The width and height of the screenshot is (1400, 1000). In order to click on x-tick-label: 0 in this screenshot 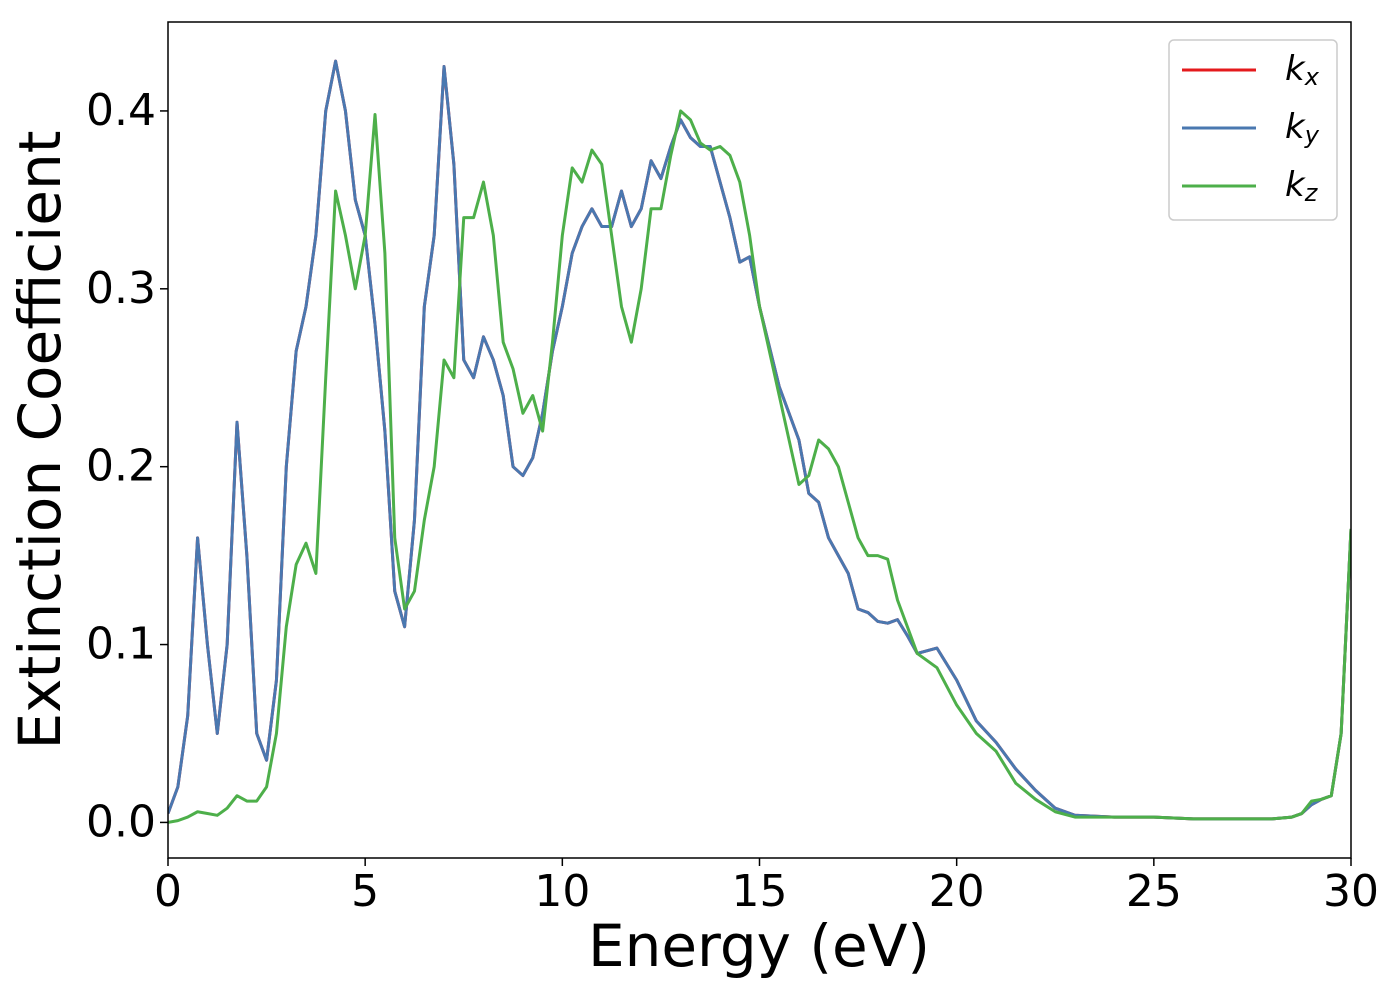, I will do `click(168, 891)`.